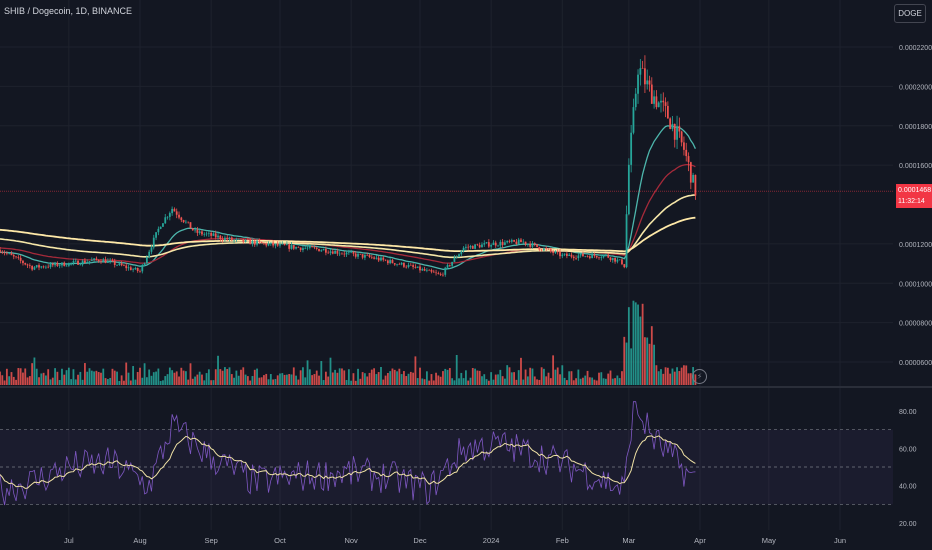 The height and width of the screenshot is (550, 932). Describe the element at coordinates (210, 540) in the screenshot. I see `time-tick-label: Sep` at that location.